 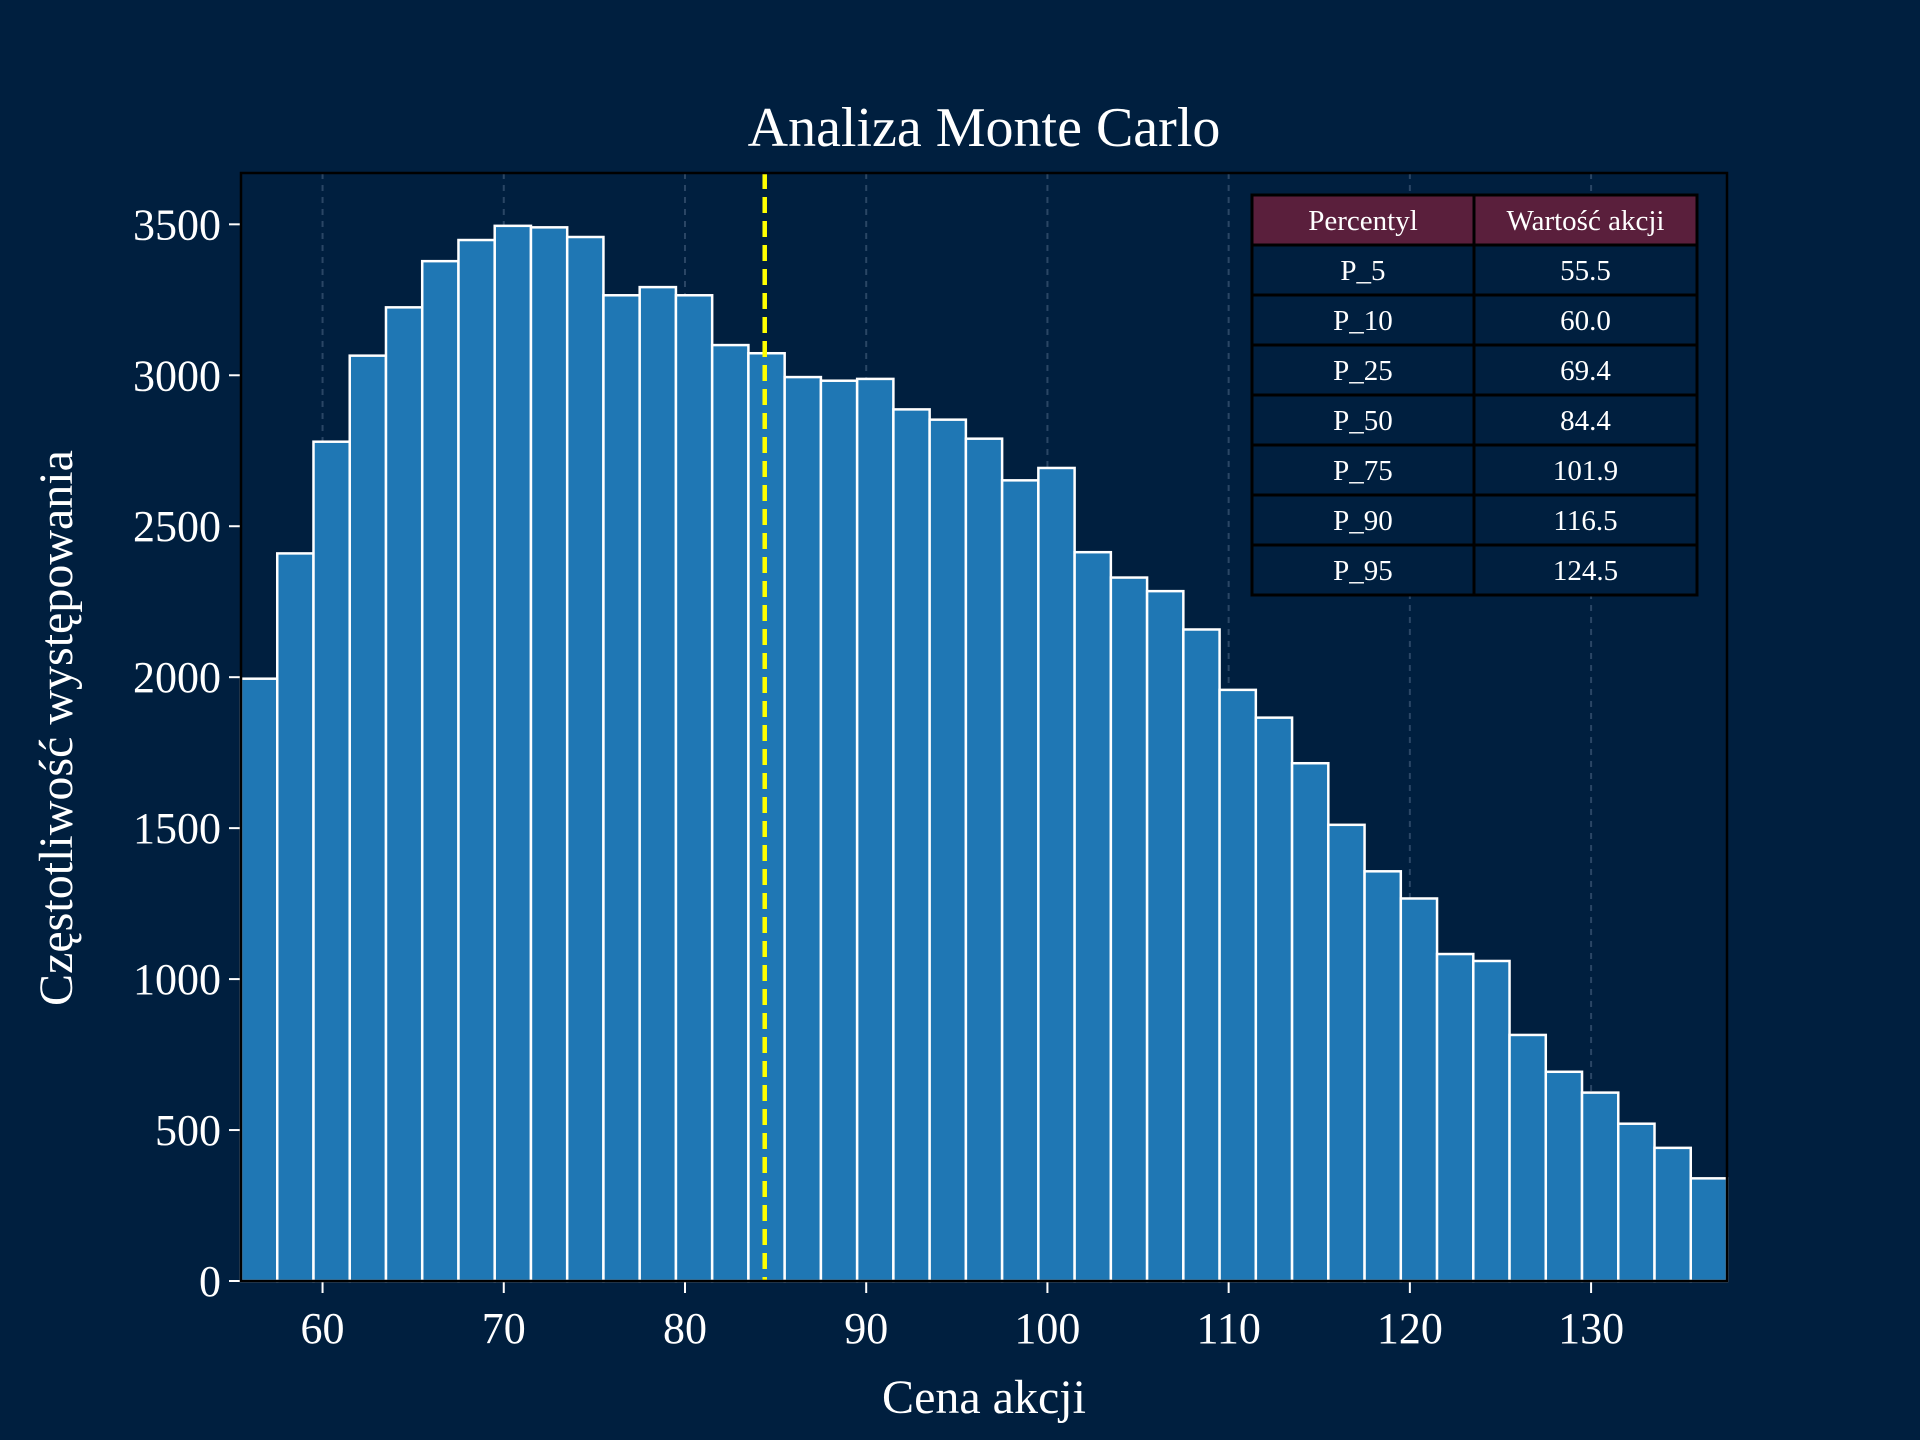 I want to click on x-tick-label: 80, so click(x=685, y=1328).